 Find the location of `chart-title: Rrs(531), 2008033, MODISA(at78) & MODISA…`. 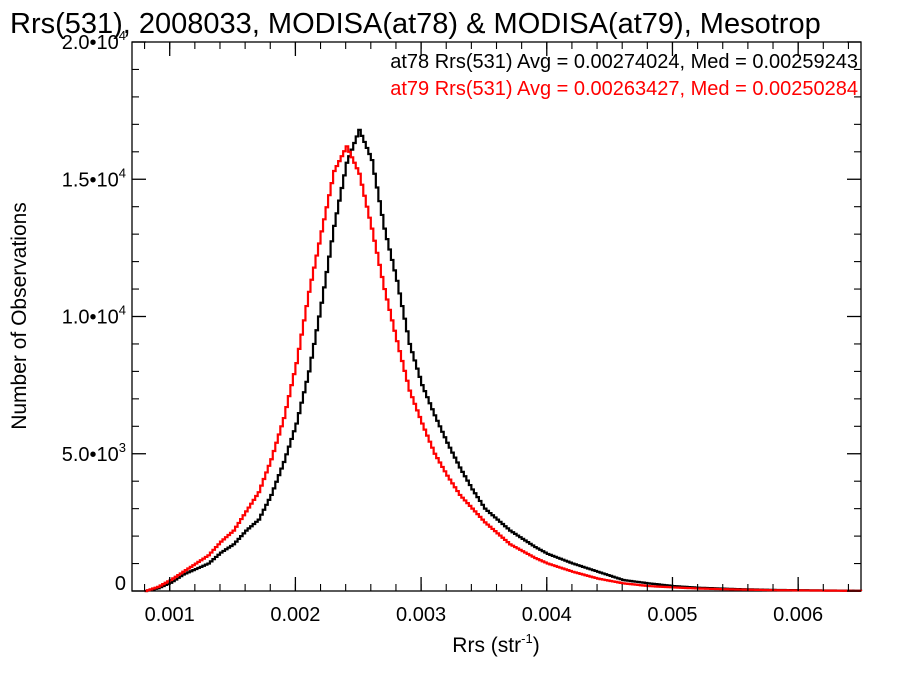

chart-title: Rrs(531), 2008033, MODISA(at78) & MODISA… is located at coordinates (415, 24).